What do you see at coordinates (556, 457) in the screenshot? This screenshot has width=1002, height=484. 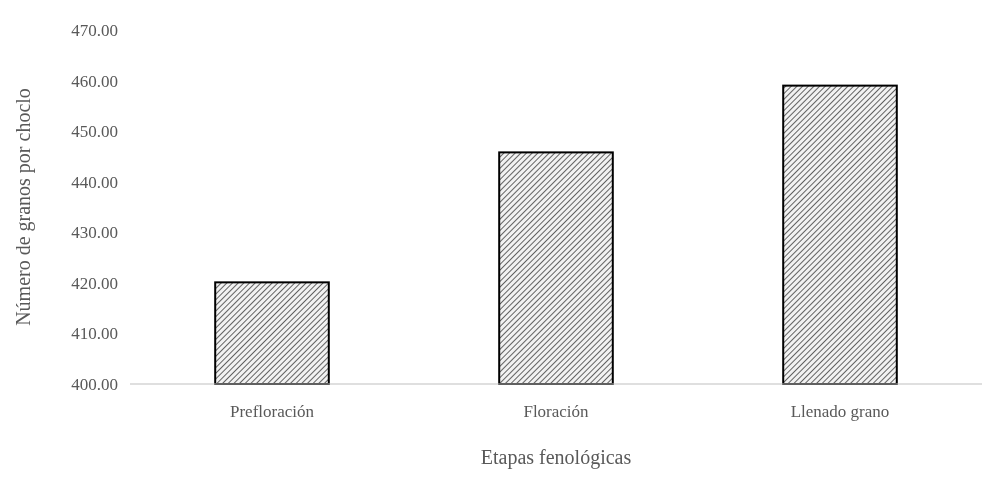 I see `x-axis-title: Etapas fenológicas` at bounding box center [556, 457].